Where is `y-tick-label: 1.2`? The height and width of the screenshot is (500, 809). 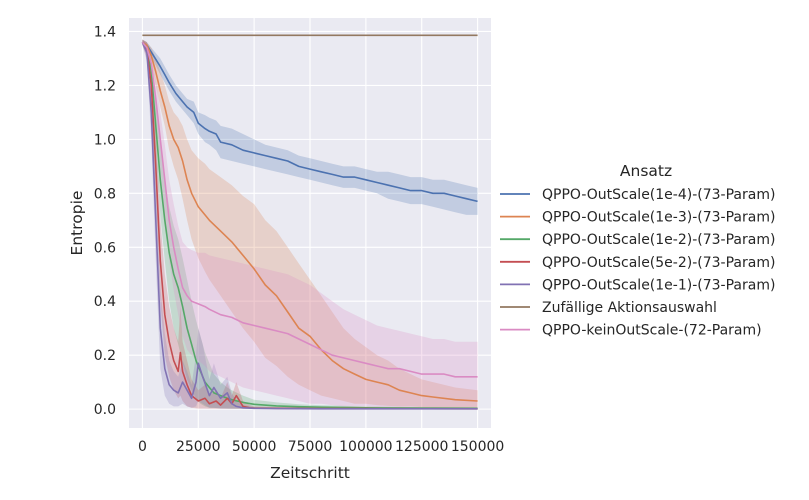 y-tick-label: 1.2 is located at coordinates (105, 86).